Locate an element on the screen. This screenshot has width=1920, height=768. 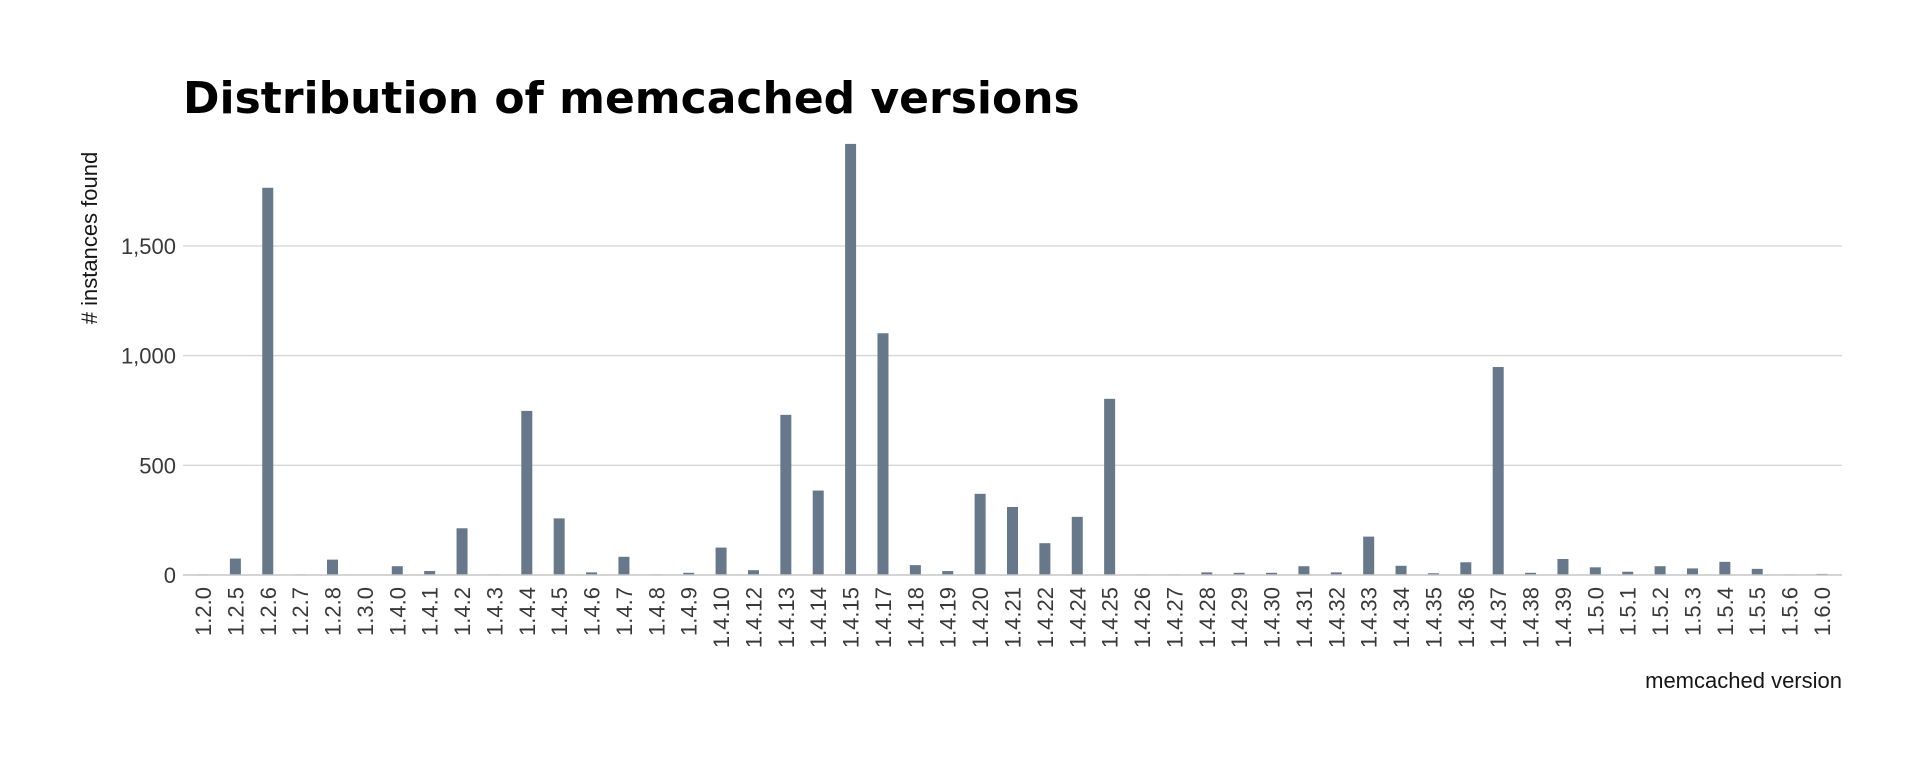
x-tick-label: 1.4.7 is located at coordinates (624, 611).